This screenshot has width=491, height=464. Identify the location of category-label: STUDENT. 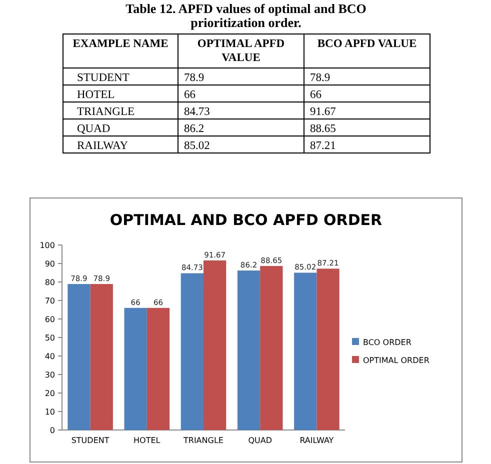
(103, 78).